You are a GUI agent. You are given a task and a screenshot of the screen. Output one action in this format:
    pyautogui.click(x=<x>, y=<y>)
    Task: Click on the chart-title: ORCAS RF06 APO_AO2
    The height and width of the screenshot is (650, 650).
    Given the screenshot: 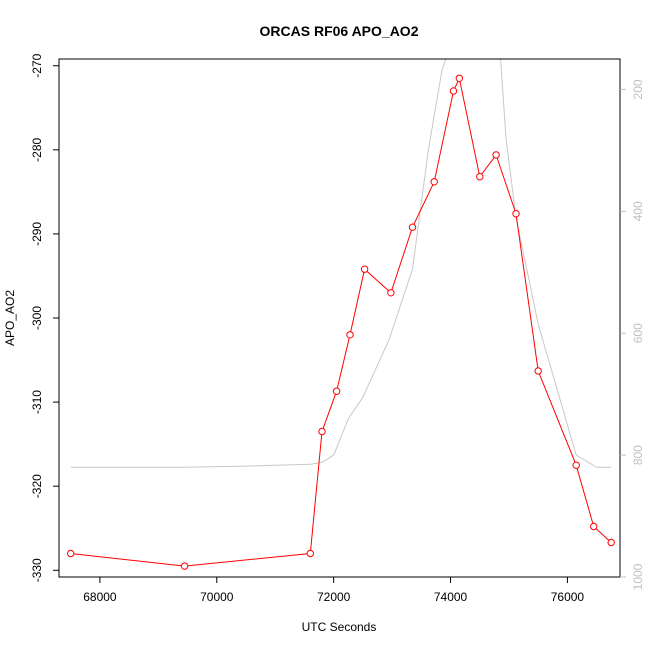 What is the action you would take?
    pyautogui.click(x=339, y=31)
    